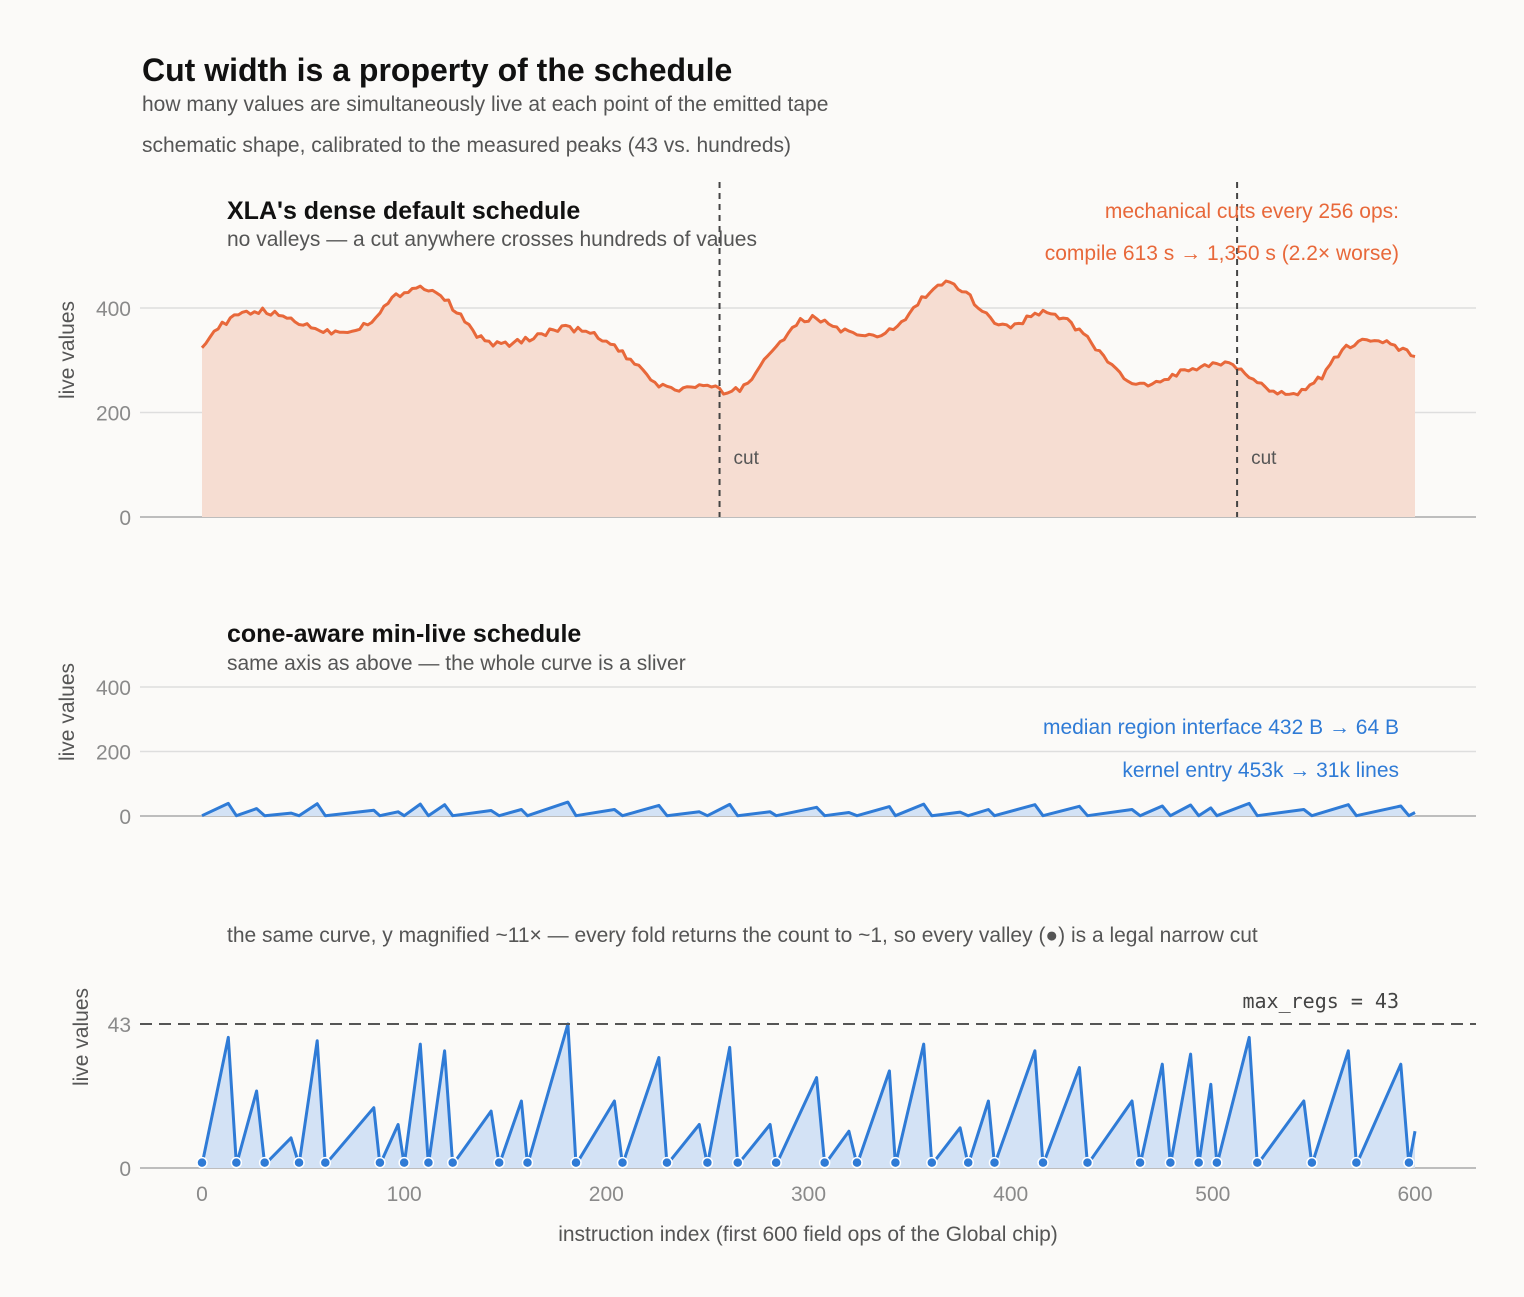 The image size is (1524, 1297). What do you see at coordinates (808, 338) in the screenshot?
I see `series-line-dense` at bounding box center [808, 338].